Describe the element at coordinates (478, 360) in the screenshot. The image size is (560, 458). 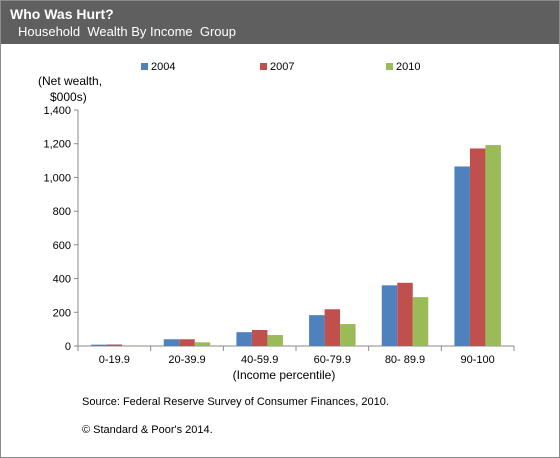
I see `x-tick-label: 90-100` at that location.